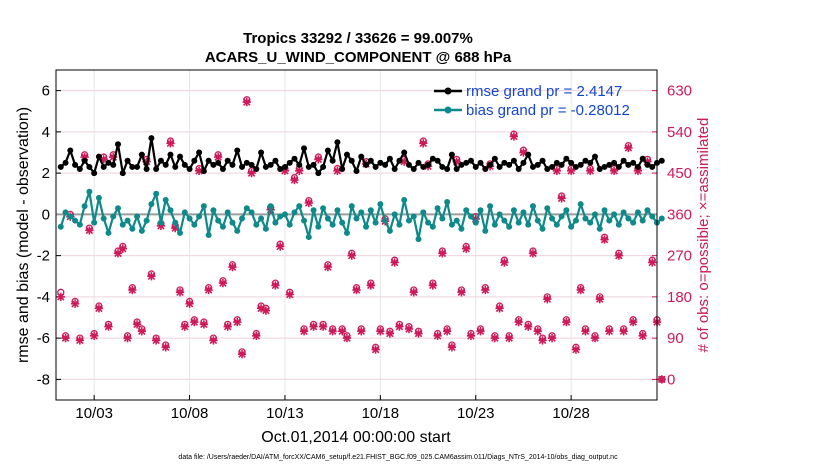 The height and width of the screenshot is (470, 830). Describe the element at coordinates (358, 57) in the screenshot. I see `chart-subtitle: ACARS_U_WIND_COMPONENT @ 688 hPa` at that location.